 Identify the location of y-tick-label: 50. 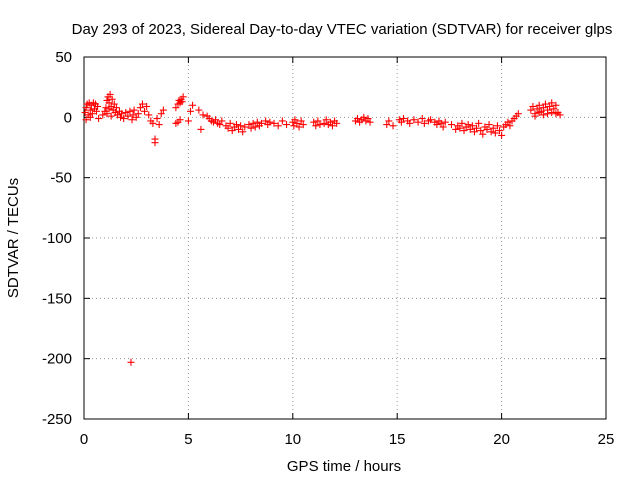
(63, 57).